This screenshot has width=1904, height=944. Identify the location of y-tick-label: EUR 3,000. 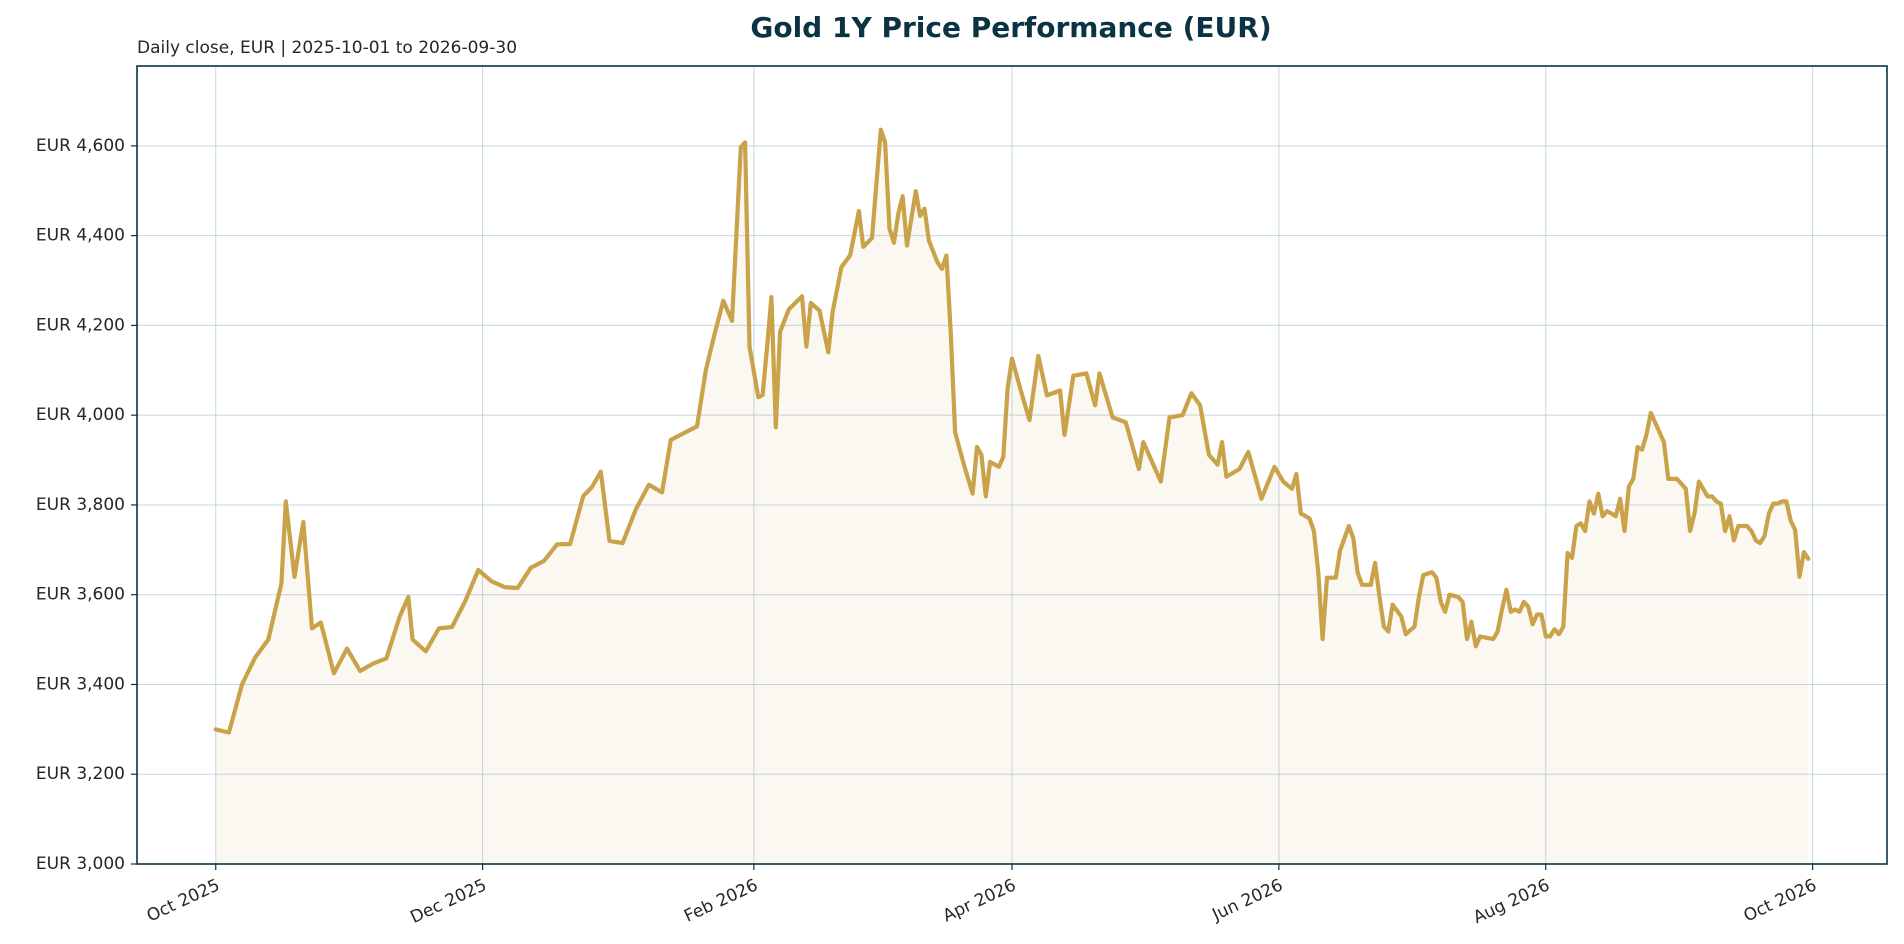
(80, 864).